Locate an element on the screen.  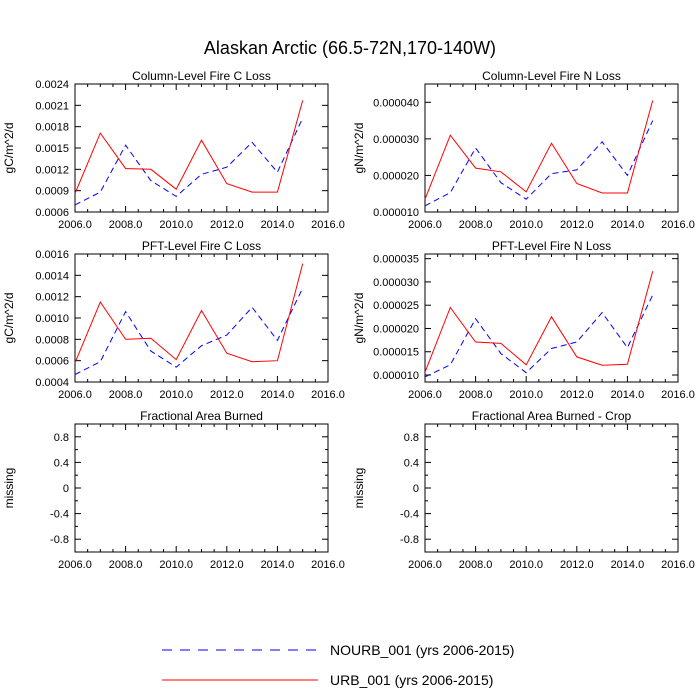
y-tick-label: 0.0008 is located at coordinates (52, 340).